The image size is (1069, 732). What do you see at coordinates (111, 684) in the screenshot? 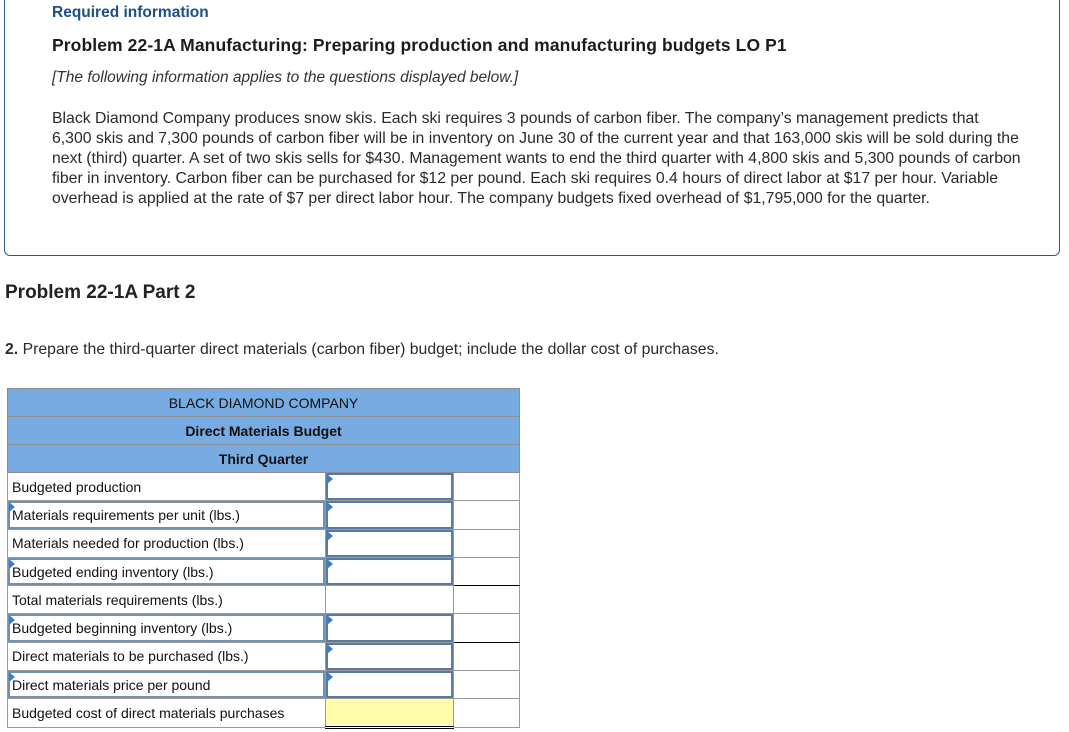
I see `row-label-text: Direct materials price per pound` at bounding box center [111, 684].